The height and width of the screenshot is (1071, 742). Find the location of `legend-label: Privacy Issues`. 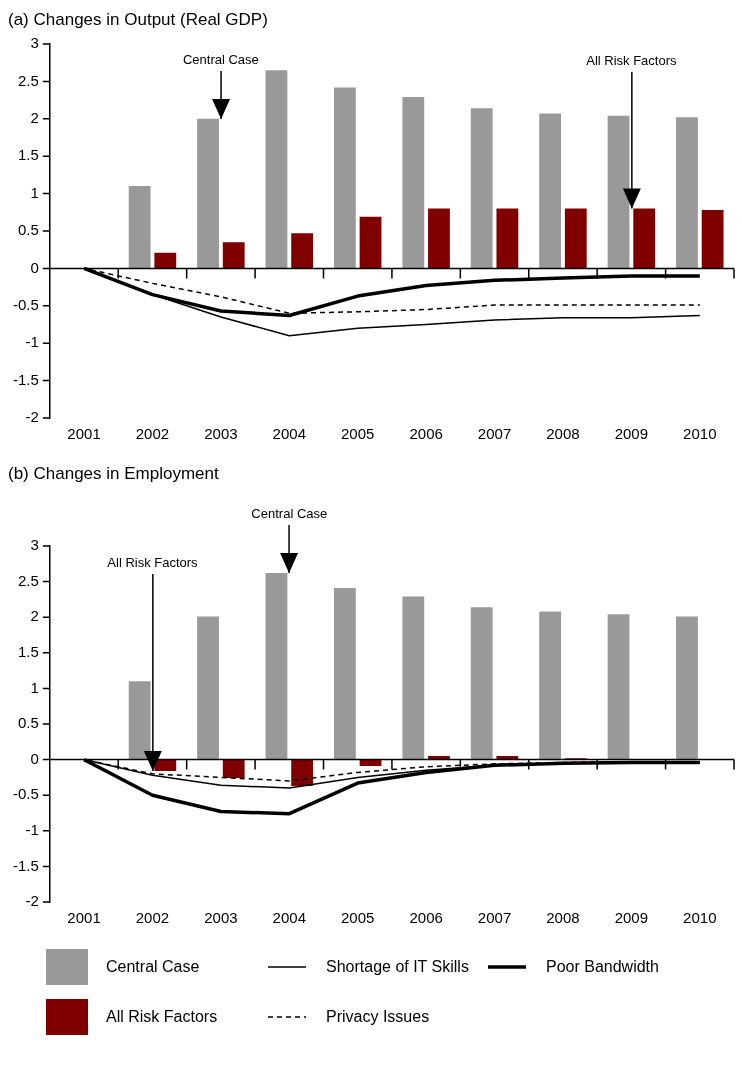

legend-label: Privacy Issues is located at coordinates (378, 1017).